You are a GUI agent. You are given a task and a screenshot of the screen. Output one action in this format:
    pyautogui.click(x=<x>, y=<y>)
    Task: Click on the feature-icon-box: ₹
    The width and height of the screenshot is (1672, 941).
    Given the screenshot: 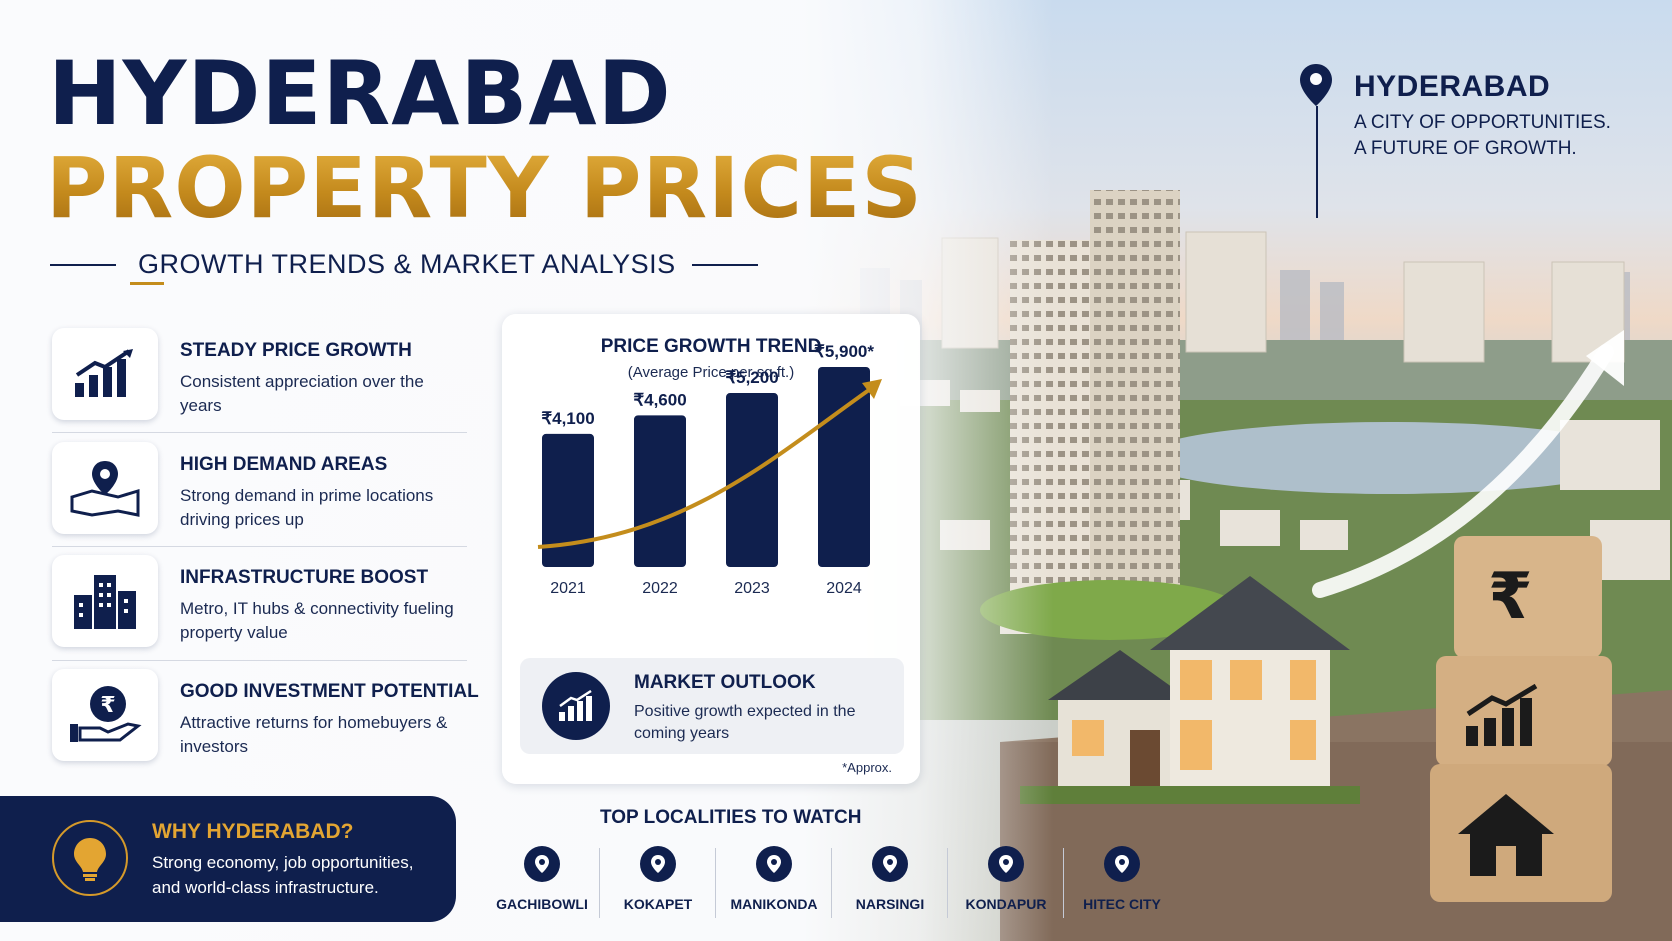 What is the action you would take?
    pyautogui.click(x=105, y=715)
    